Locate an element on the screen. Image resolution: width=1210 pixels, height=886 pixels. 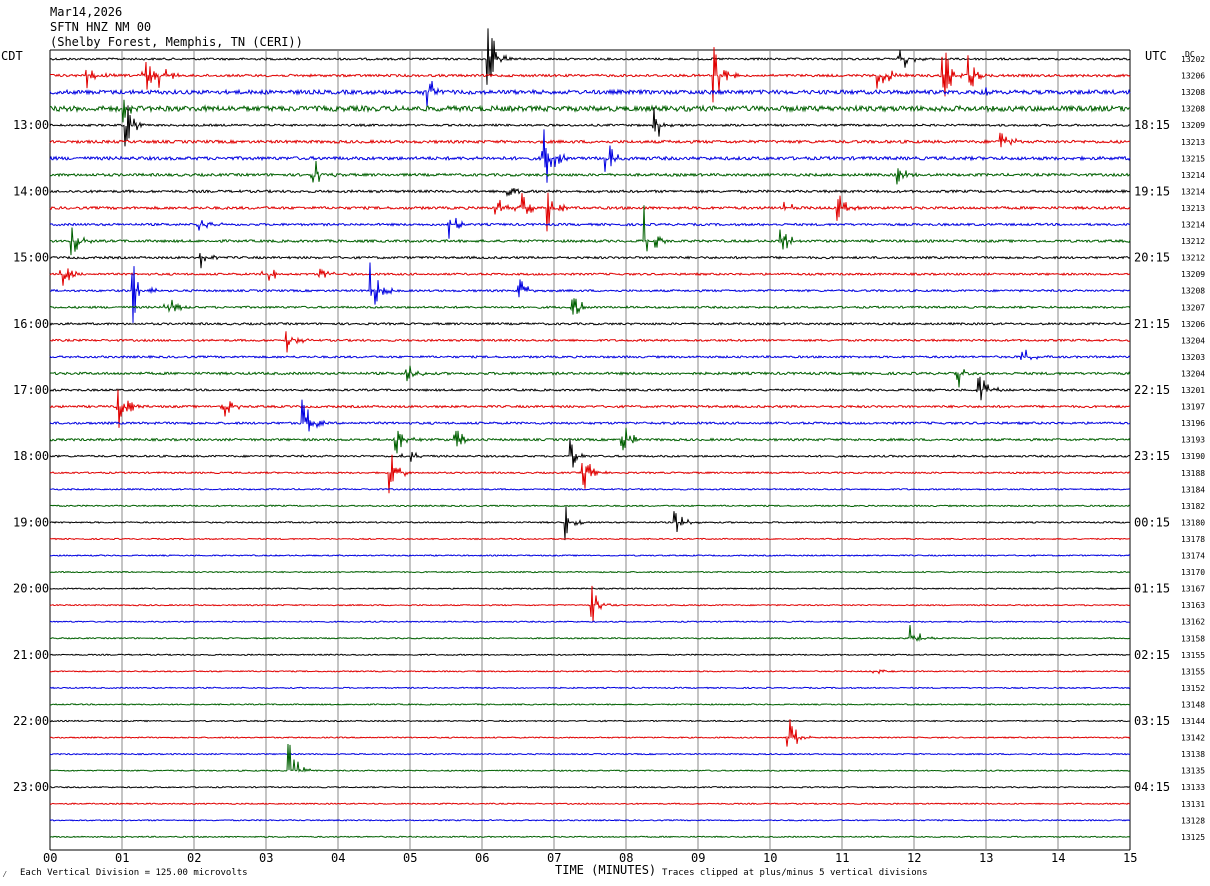
utc-time-label: 03:15 is located at coordinates (1152, 721).